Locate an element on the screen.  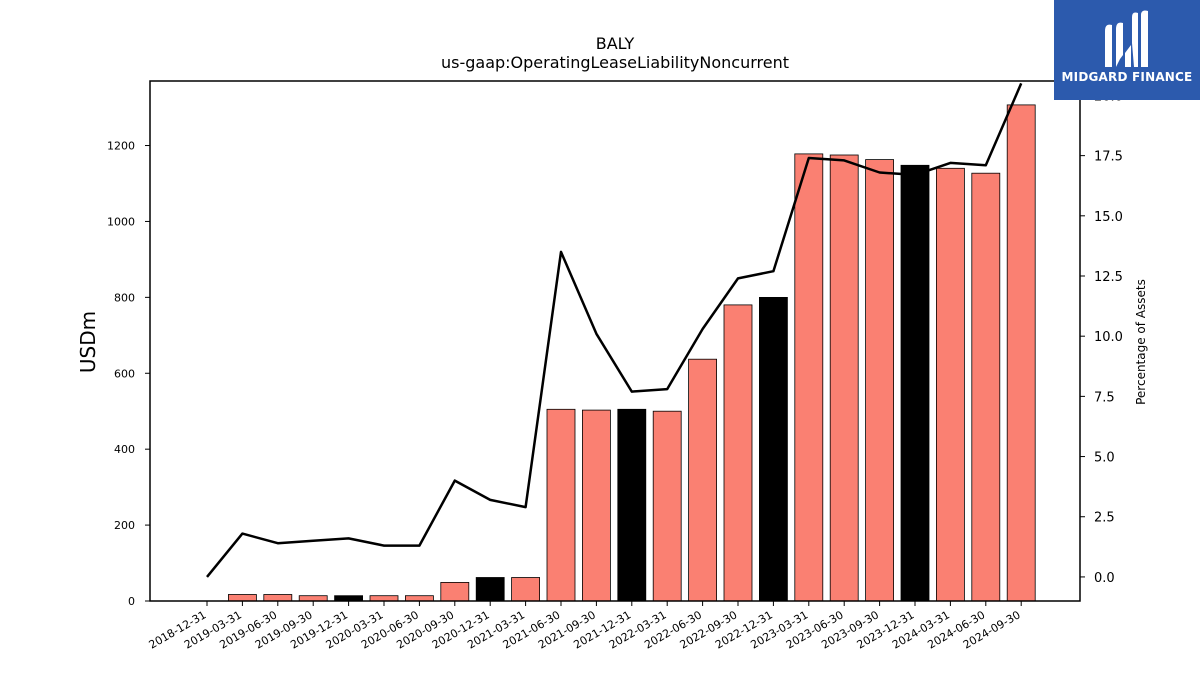
y2-tick-label: 2.5 is located at coordinates (1104, 518).